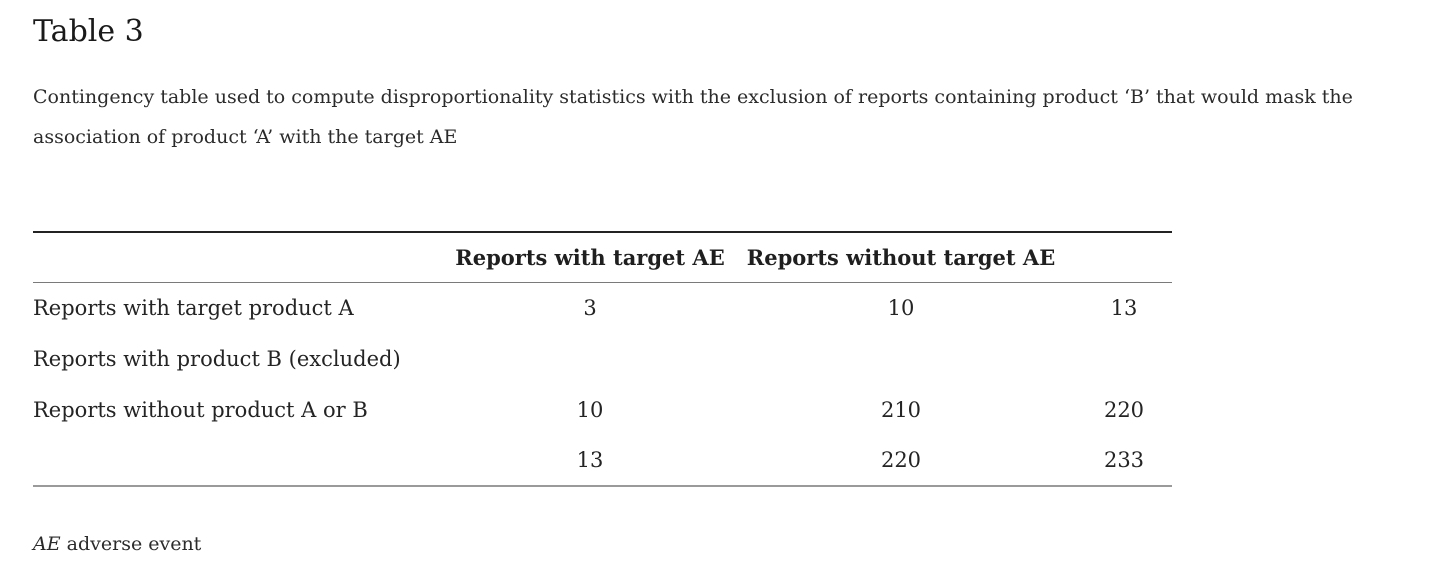 This screenshot has width=1452, height=572. Describe the element at coordinates (1124, 460) in the screenshot. I see `cell-value: 233` at that location.